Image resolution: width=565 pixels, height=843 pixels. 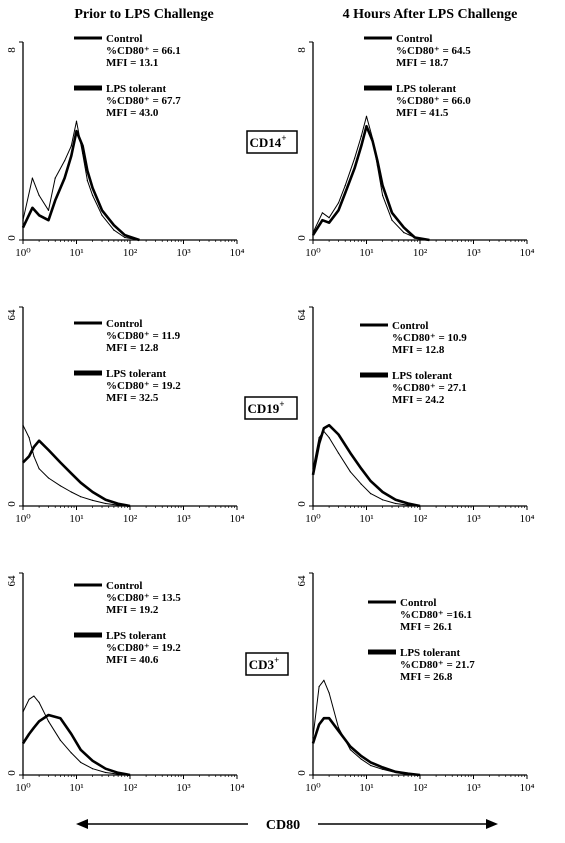 I want to click on legend-pct-cd80: %CD80⁺ =16.1, so click(x=436, y=615).